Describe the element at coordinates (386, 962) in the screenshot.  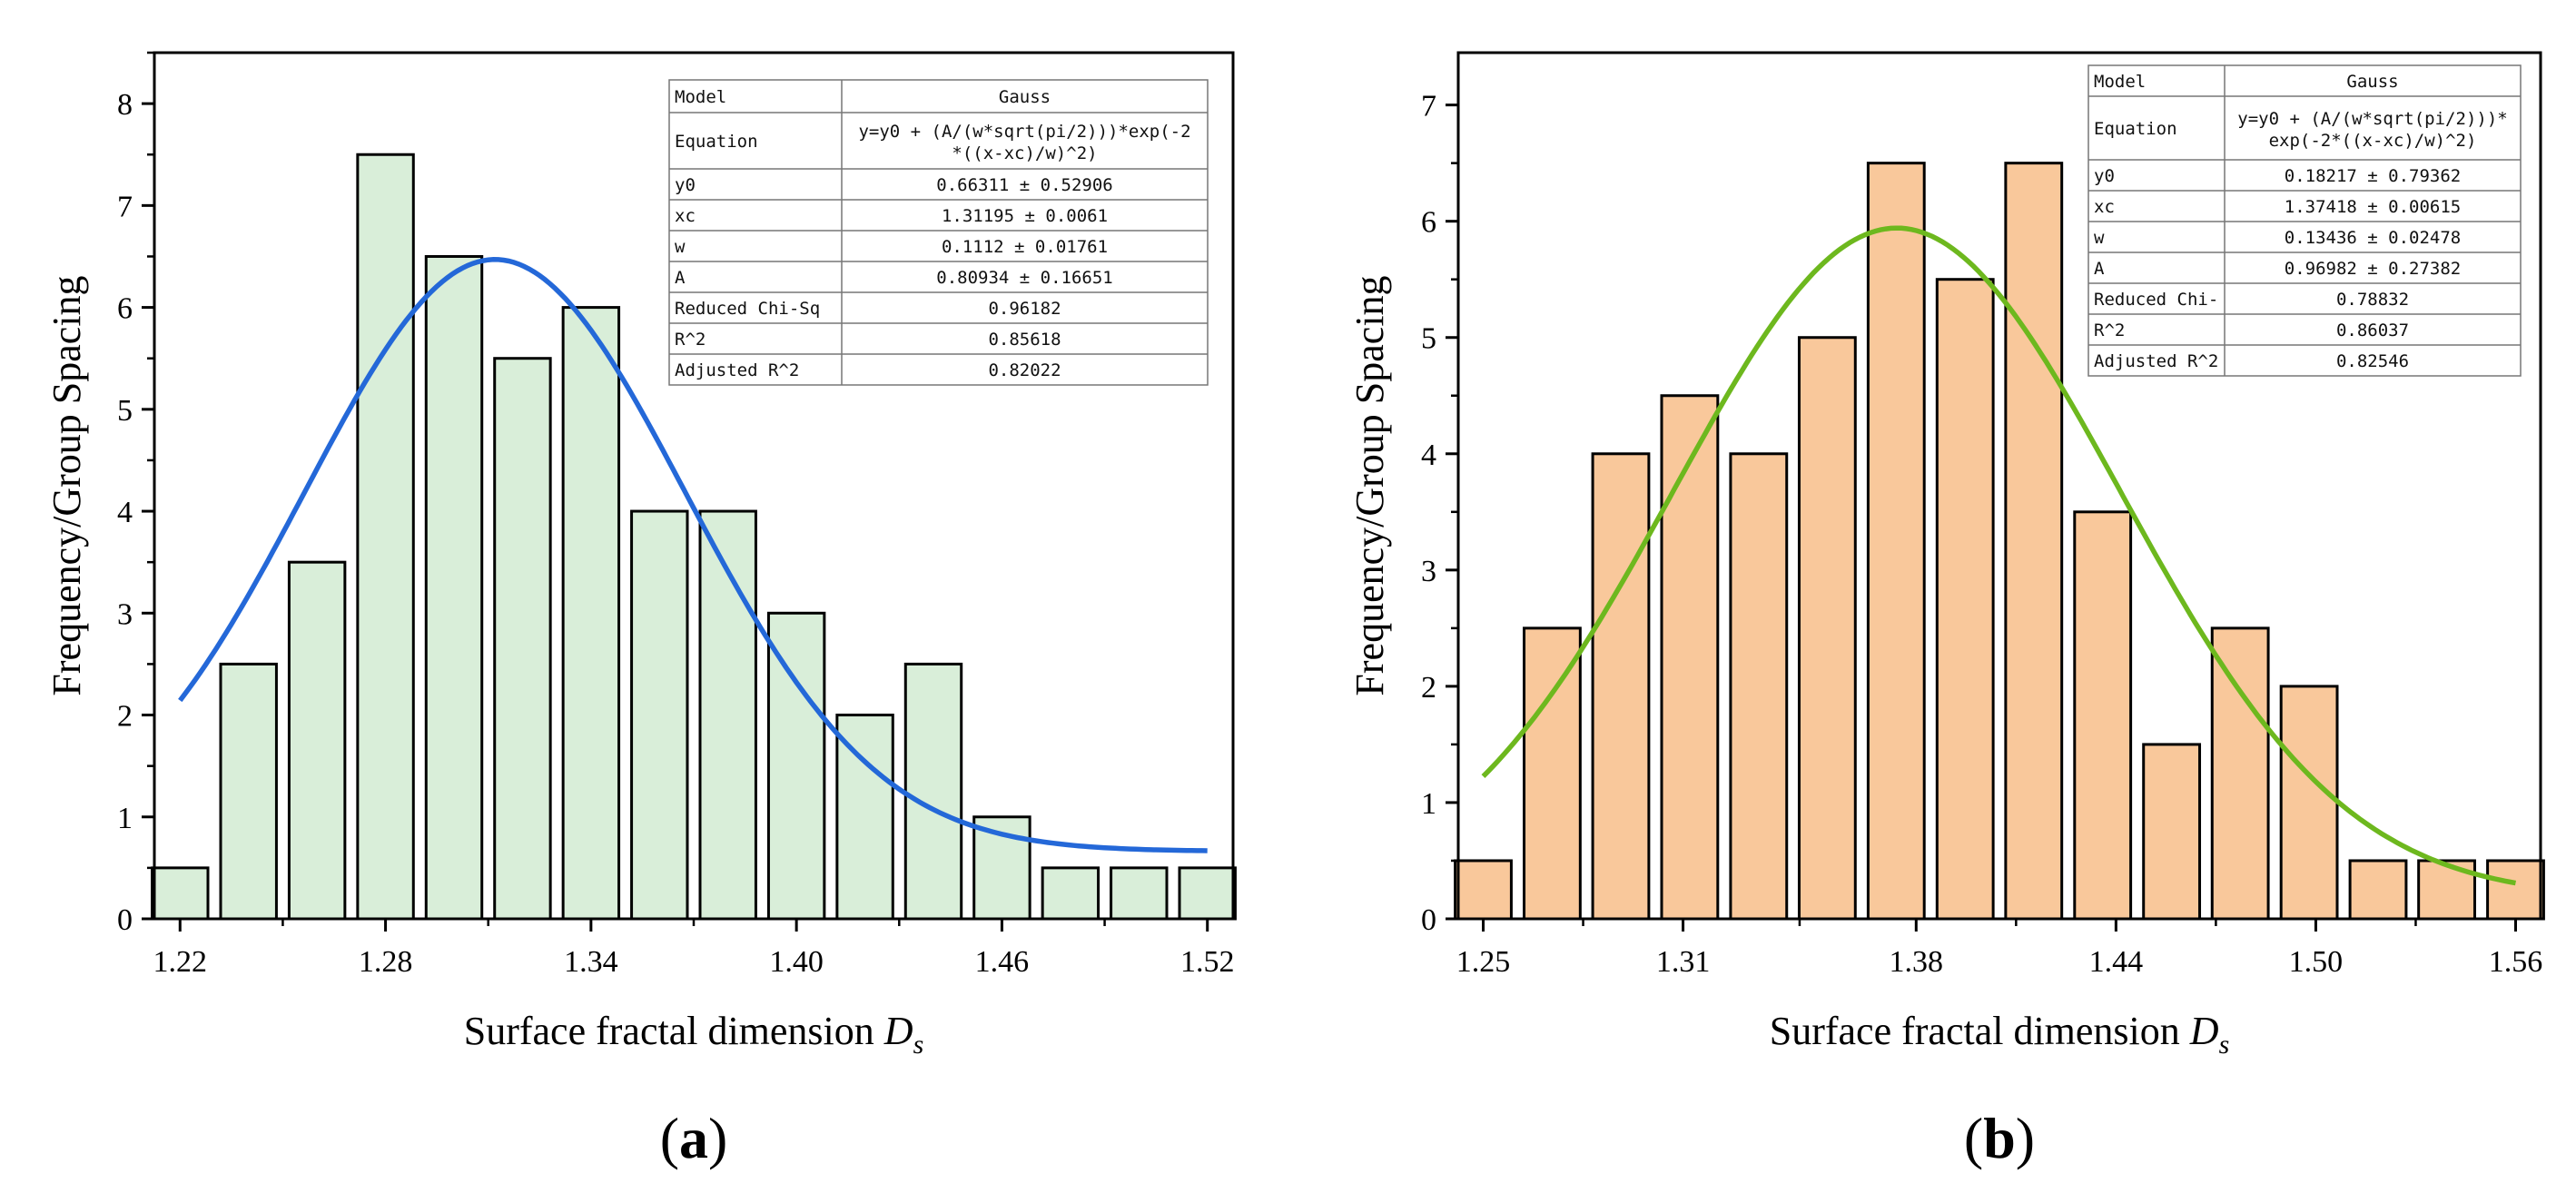
I see `x-tick-label: 1.28` at that location.